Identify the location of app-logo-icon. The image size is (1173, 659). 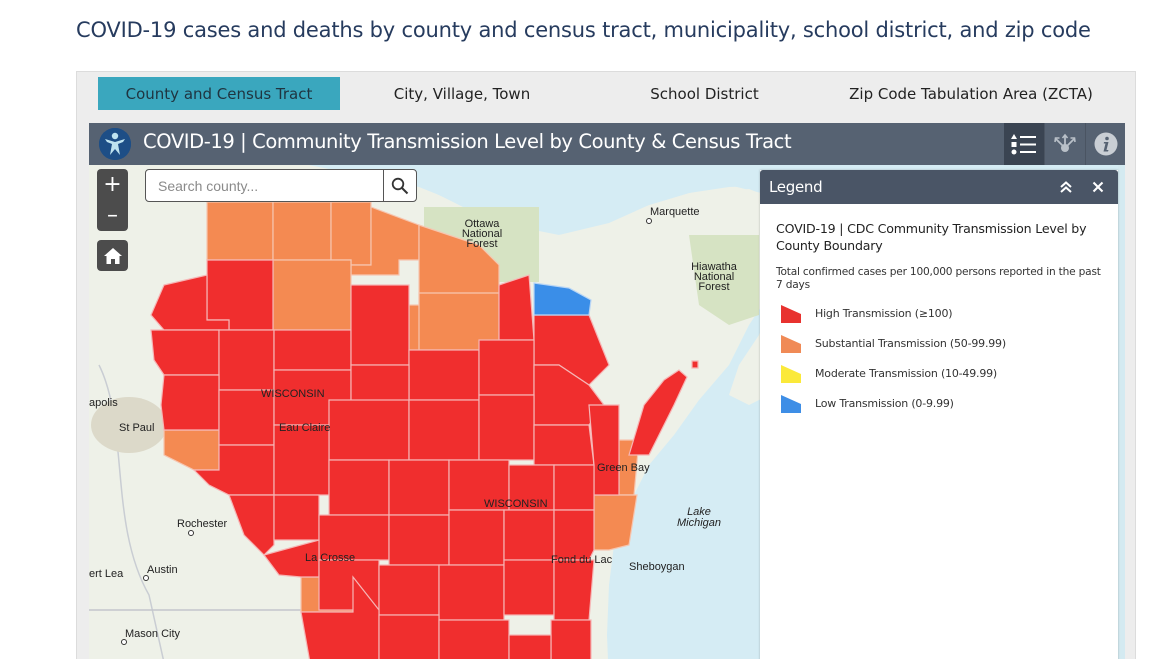
(115, 144).